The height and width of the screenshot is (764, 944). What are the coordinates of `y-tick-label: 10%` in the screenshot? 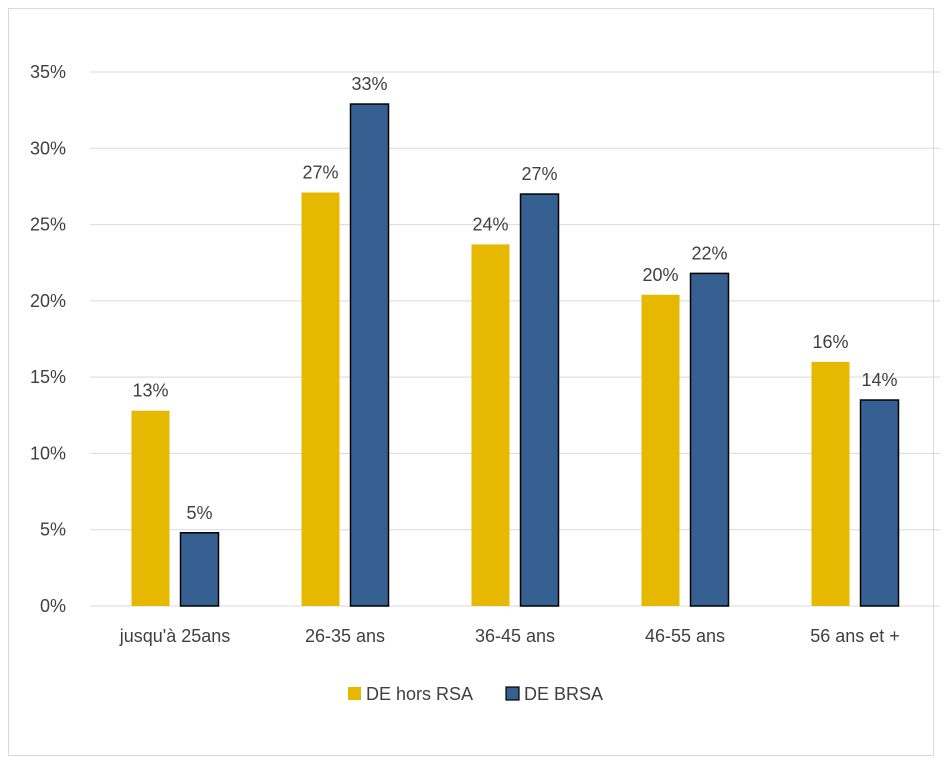 It's located at (48, 453).